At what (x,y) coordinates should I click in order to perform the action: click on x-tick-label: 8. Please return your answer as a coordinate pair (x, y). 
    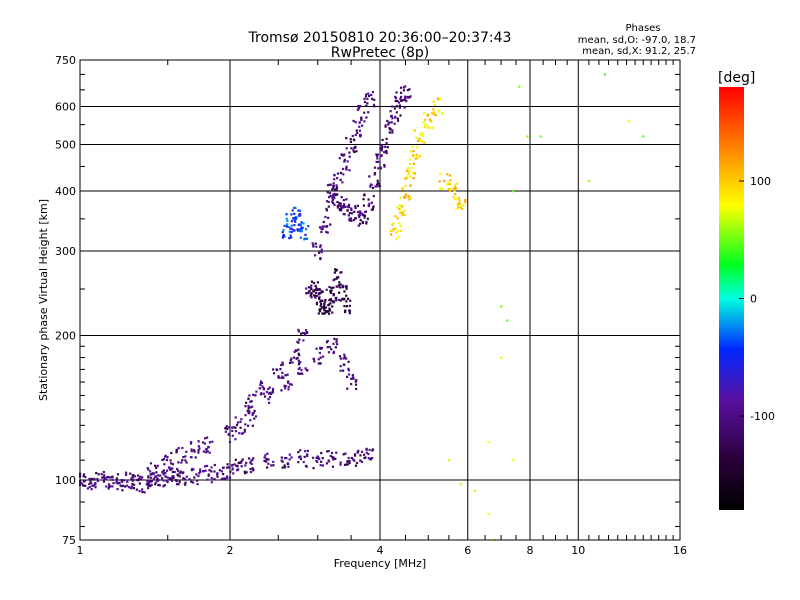
    Looking at the image, I should click on (530, 550).